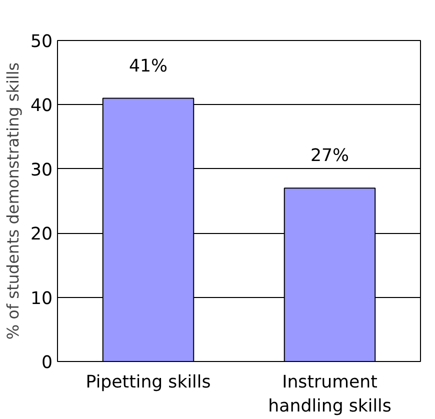 Image resolution: width=435 pixels, height=419 pixels. I want to click on x-tick-label: Pipetting skills, so click(148, 382).